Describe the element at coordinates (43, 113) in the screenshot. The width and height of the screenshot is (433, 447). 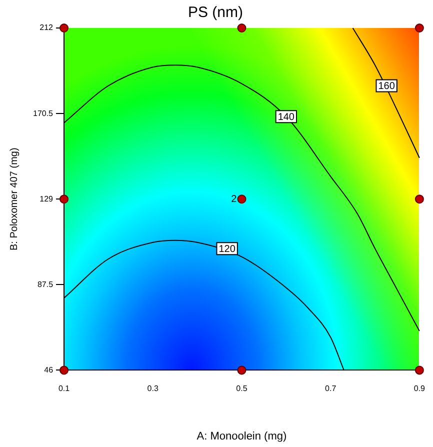
I see `y-tick-label: 170.5` at that location.